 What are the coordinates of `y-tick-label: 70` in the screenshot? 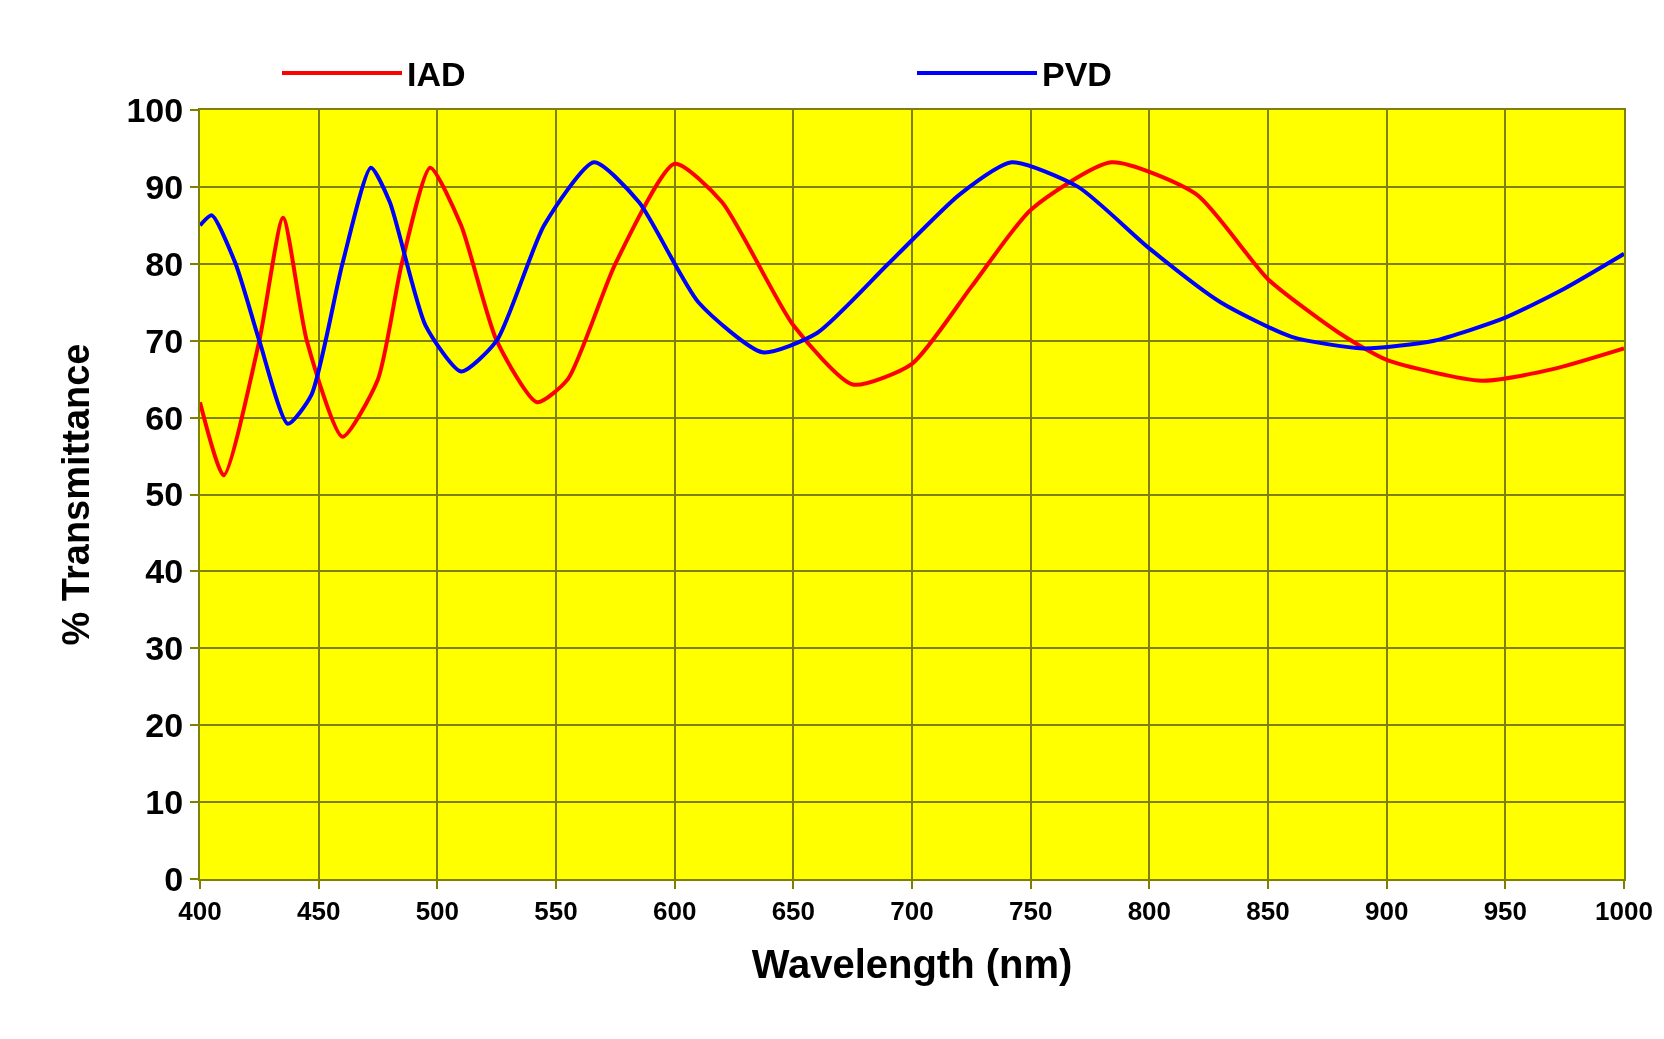 It's located at (164, 340).